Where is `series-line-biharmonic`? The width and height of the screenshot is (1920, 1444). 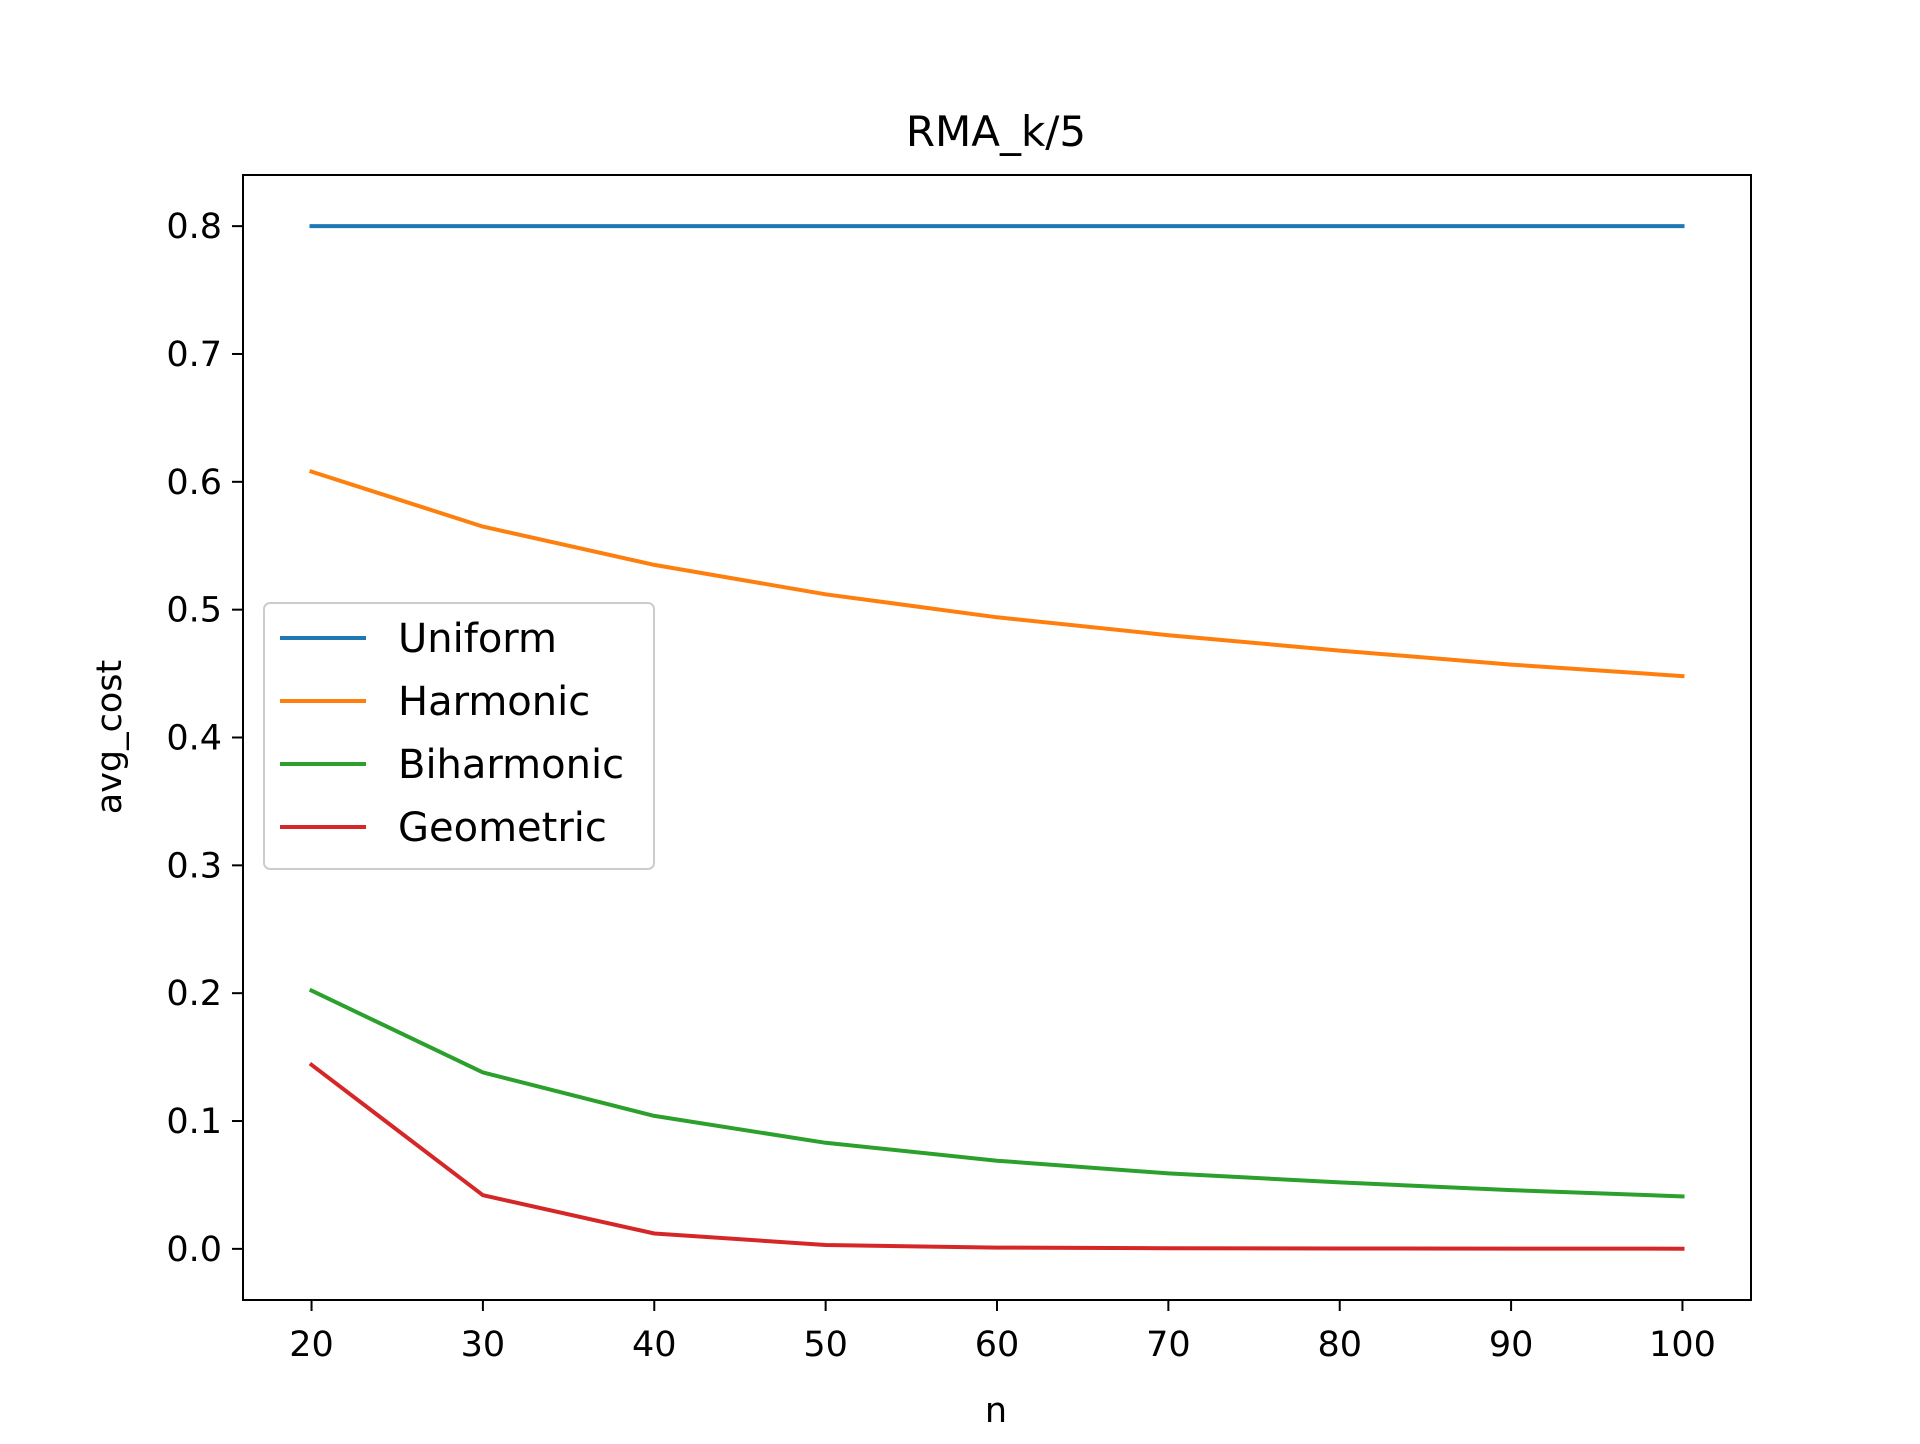 series-line-biharmonic is located at coordinates (996, 1093).